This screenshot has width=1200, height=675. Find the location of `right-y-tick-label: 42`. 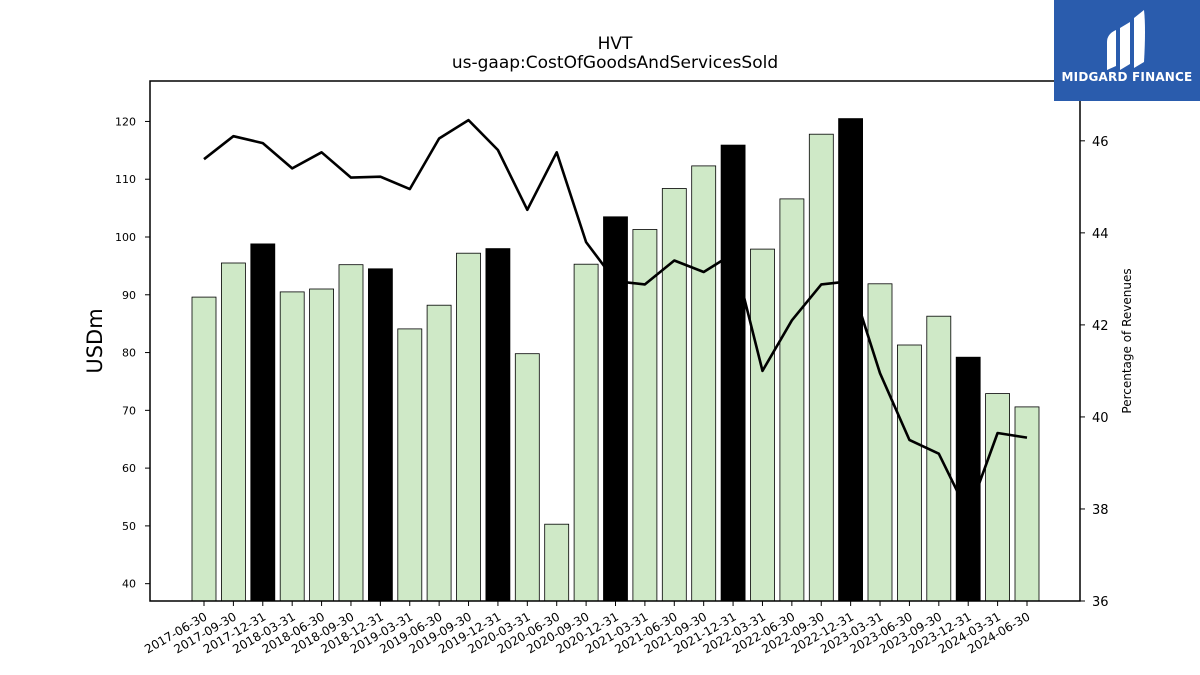

right-y-tick-label: 42 is located at coordinates (1100, 326).